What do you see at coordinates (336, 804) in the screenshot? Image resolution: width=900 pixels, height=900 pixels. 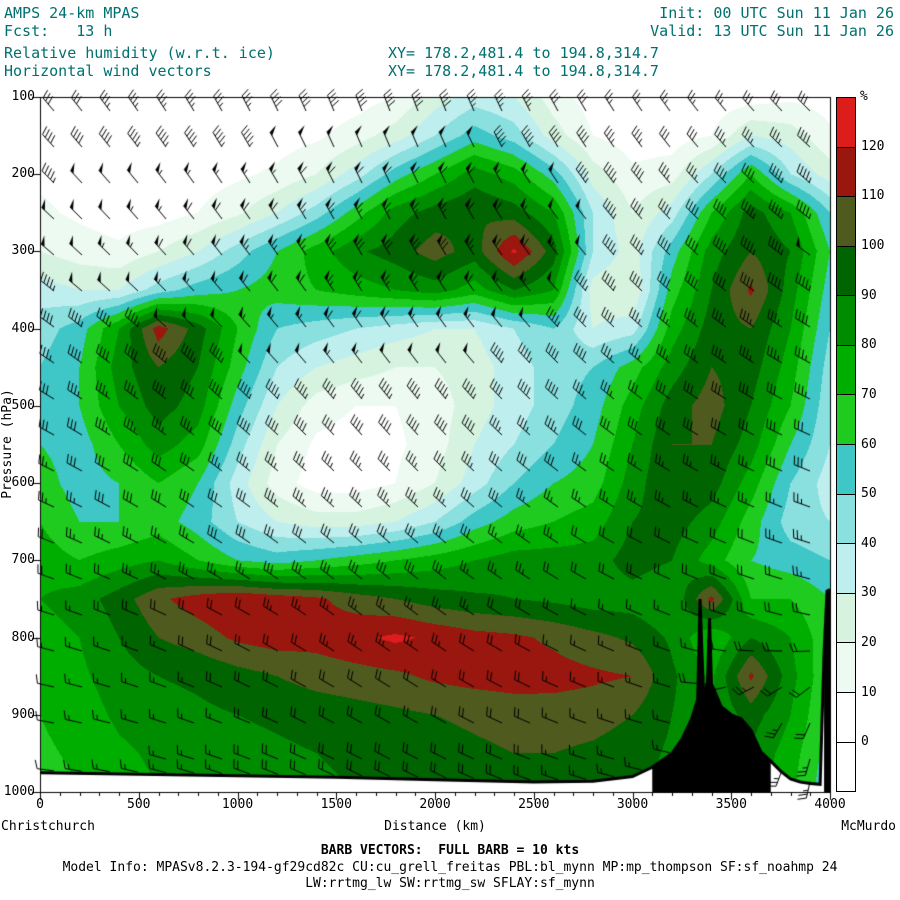 I see `x-axis-tick-label: 1500` at bounding box center [336, 804].